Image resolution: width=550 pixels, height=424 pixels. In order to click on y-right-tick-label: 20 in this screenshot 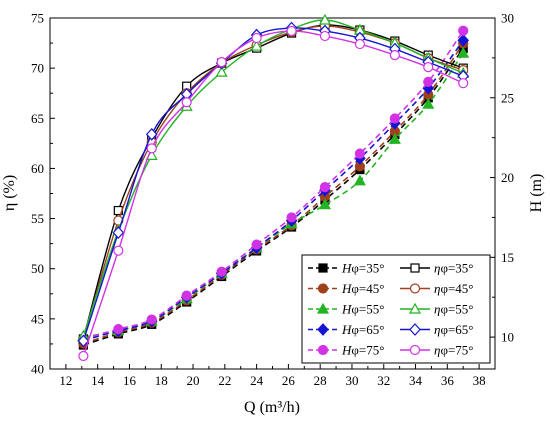, I will do `click(507, 177)`.